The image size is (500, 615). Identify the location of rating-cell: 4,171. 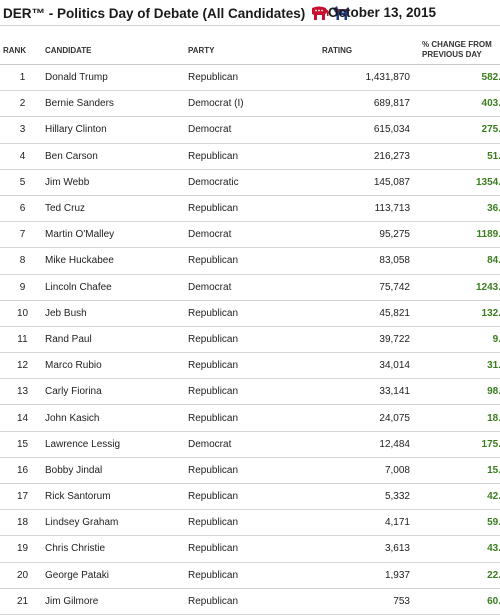
(363, 523).